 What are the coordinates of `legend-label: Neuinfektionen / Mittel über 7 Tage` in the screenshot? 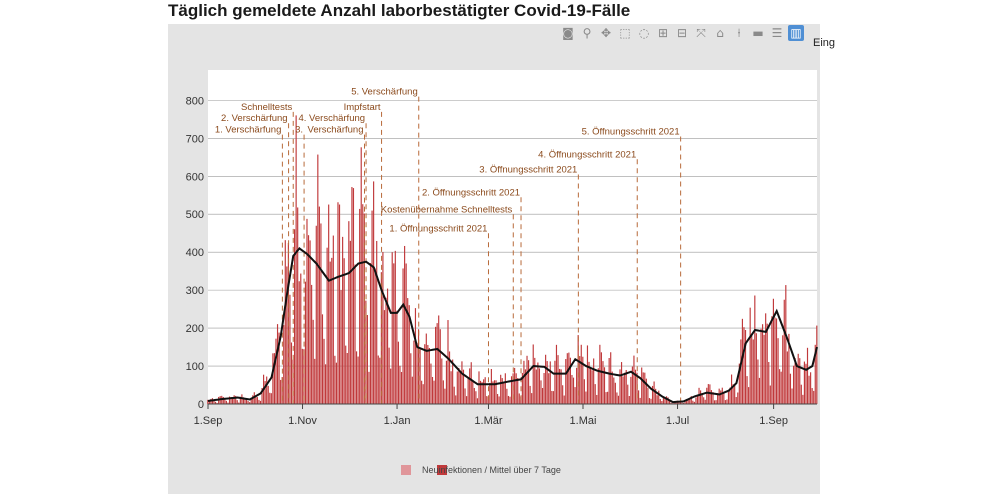 It's located at (491, 470).